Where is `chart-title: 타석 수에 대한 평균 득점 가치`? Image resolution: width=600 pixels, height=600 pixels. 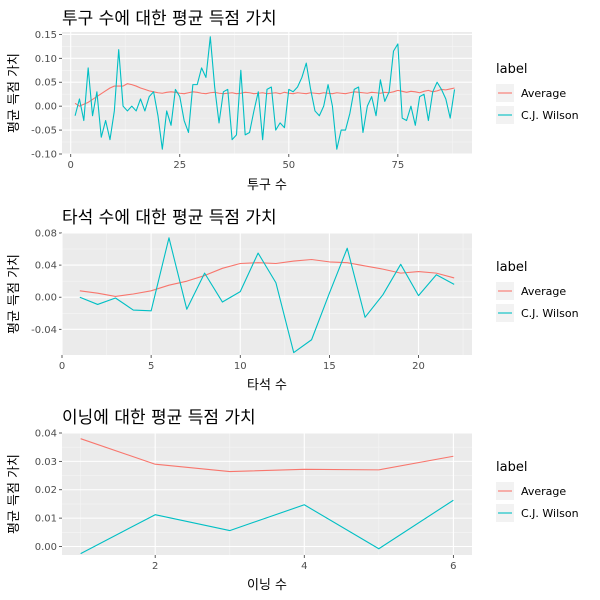
chart-title: 타석 수에 대한 평균 득점 가치 is located at coordinates (169, 218).